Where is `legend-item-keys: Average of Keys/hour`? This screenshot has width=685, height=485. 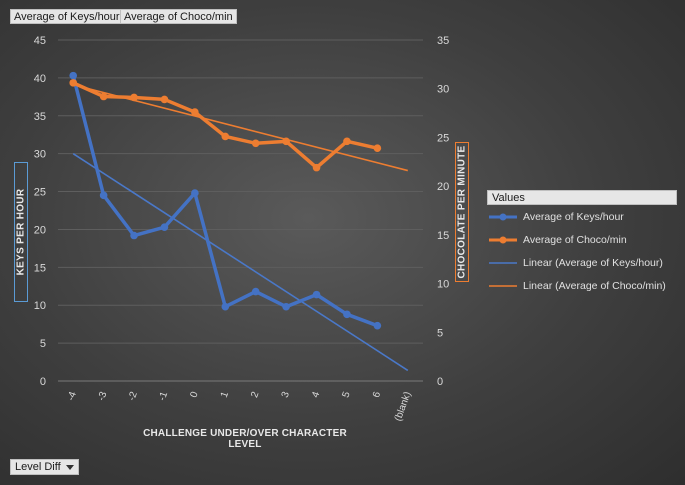 legend-item-keys: Average of Keys/hour is located at coordinates (582, 216).